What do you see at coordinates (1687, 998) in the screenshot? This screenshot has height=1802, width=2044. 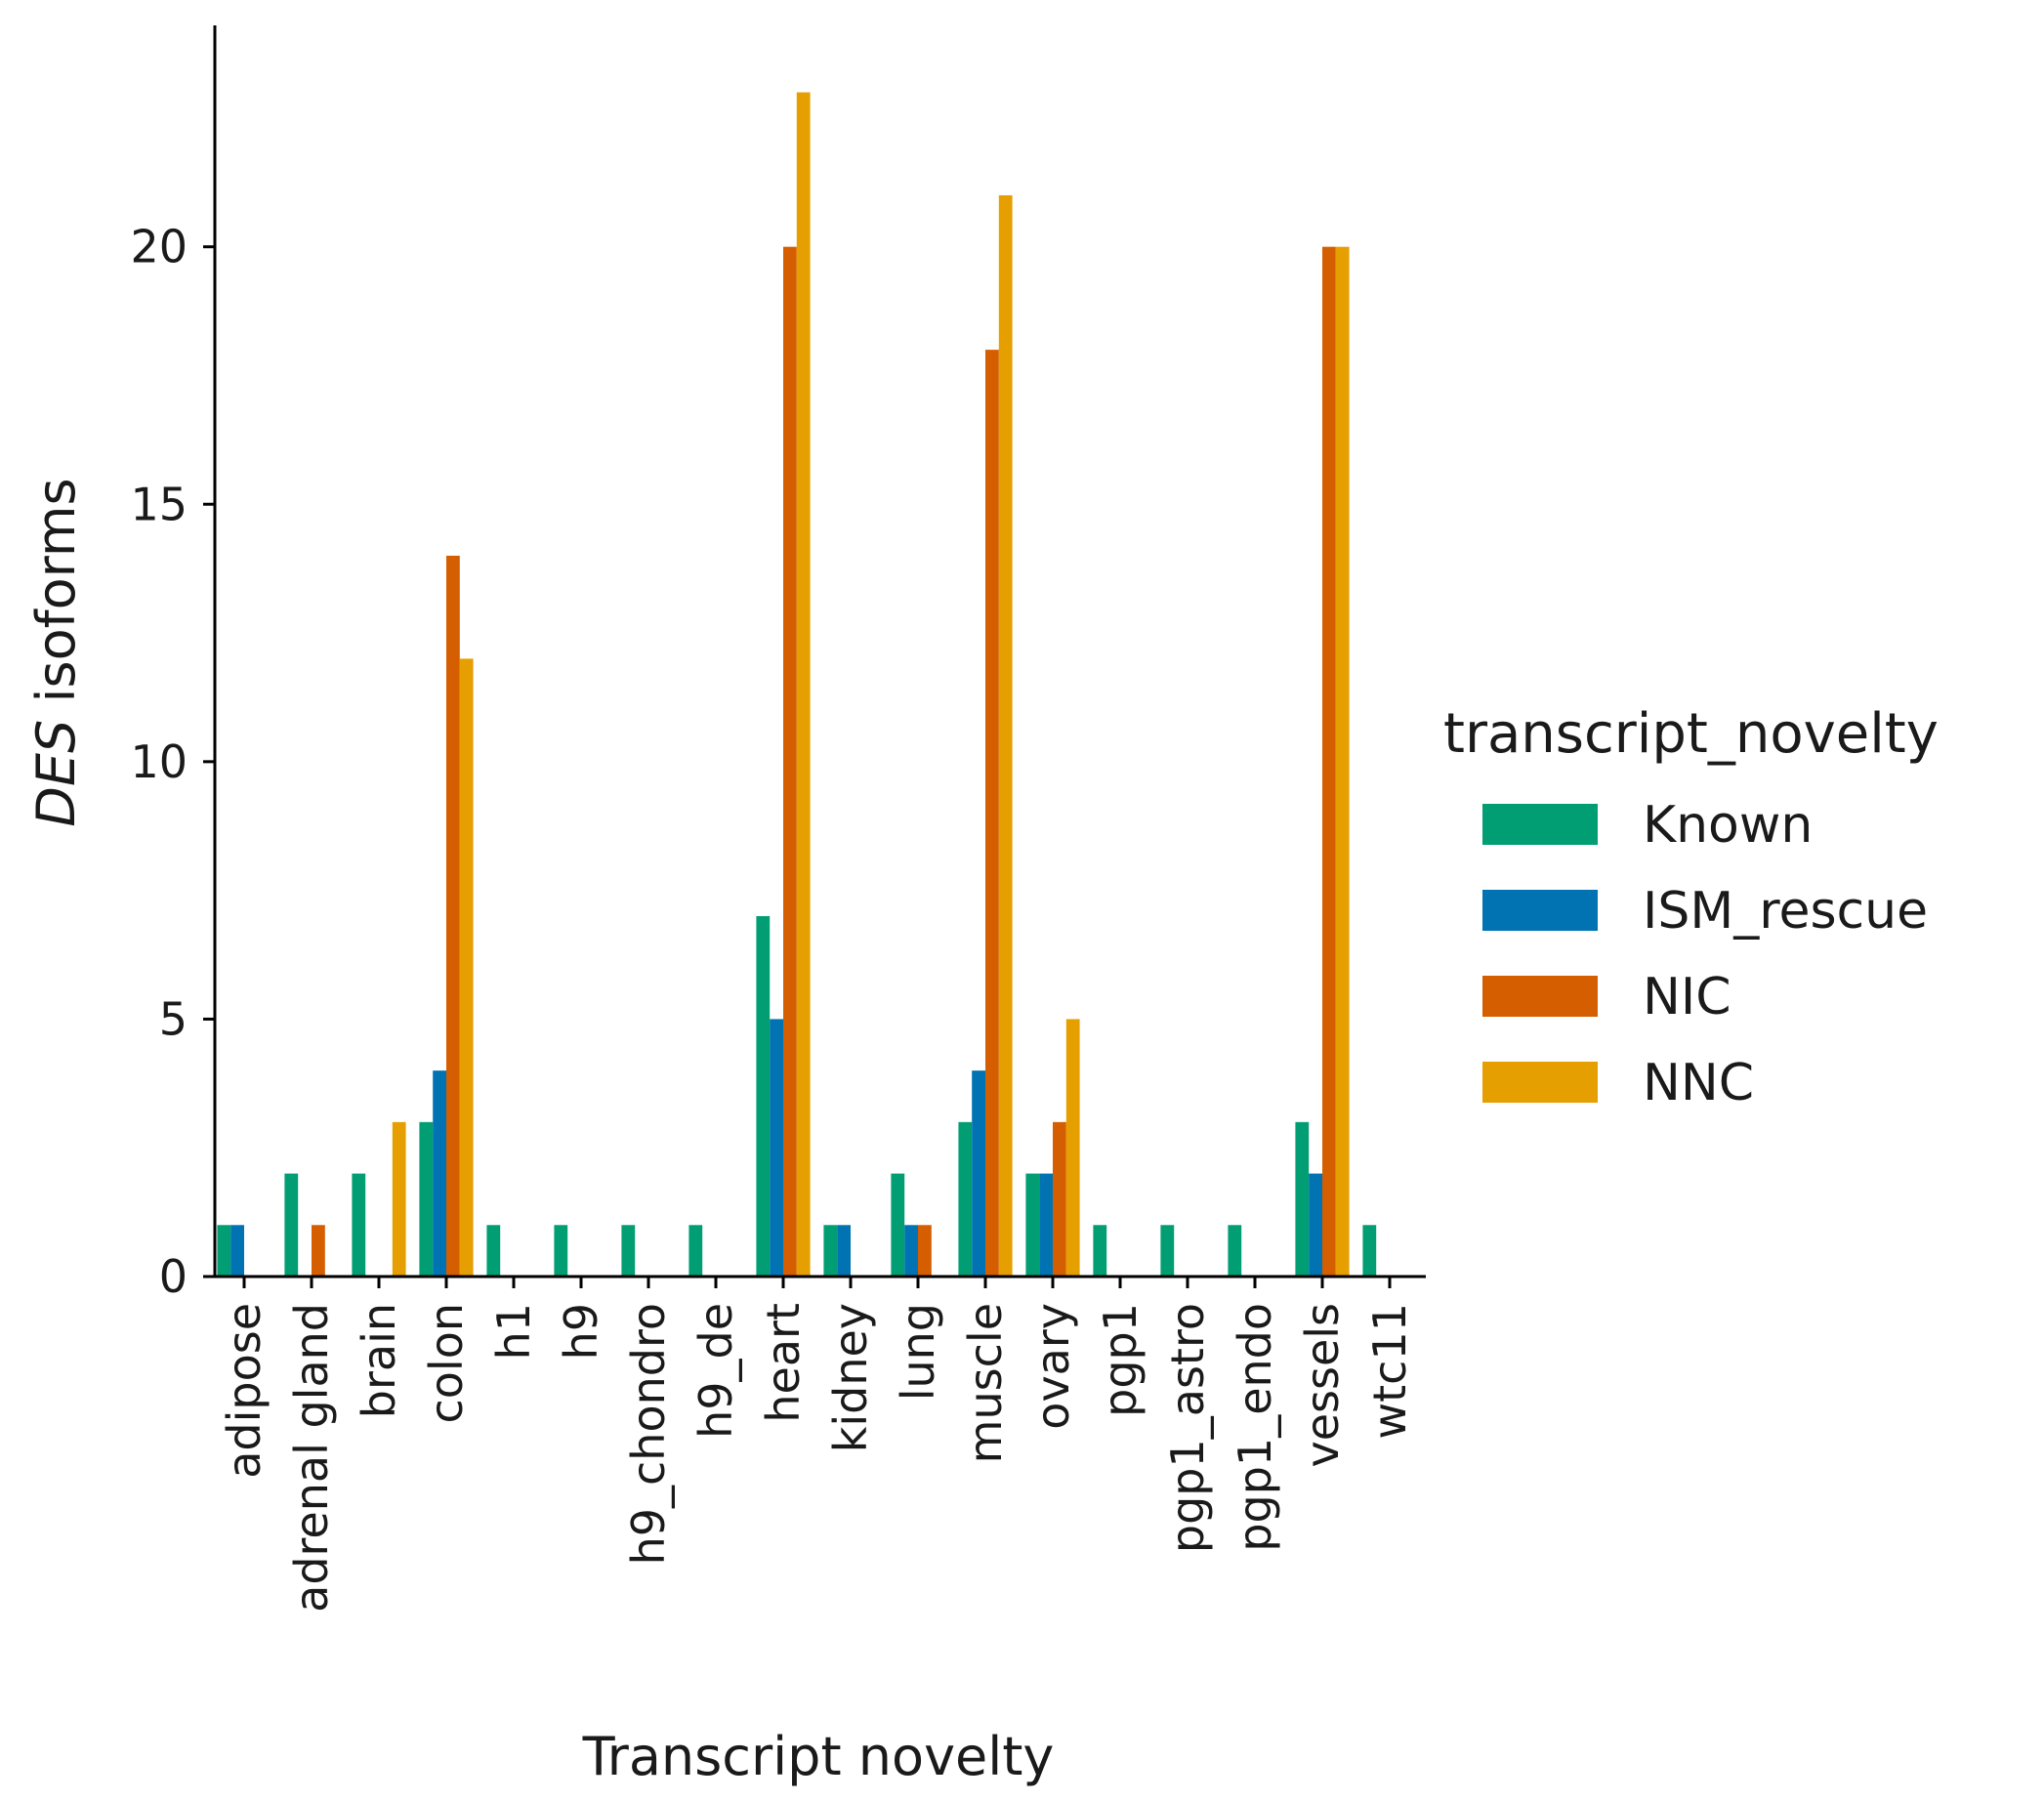 I see `legend-label-nic: NIC` at bounding box center [1687, 998].